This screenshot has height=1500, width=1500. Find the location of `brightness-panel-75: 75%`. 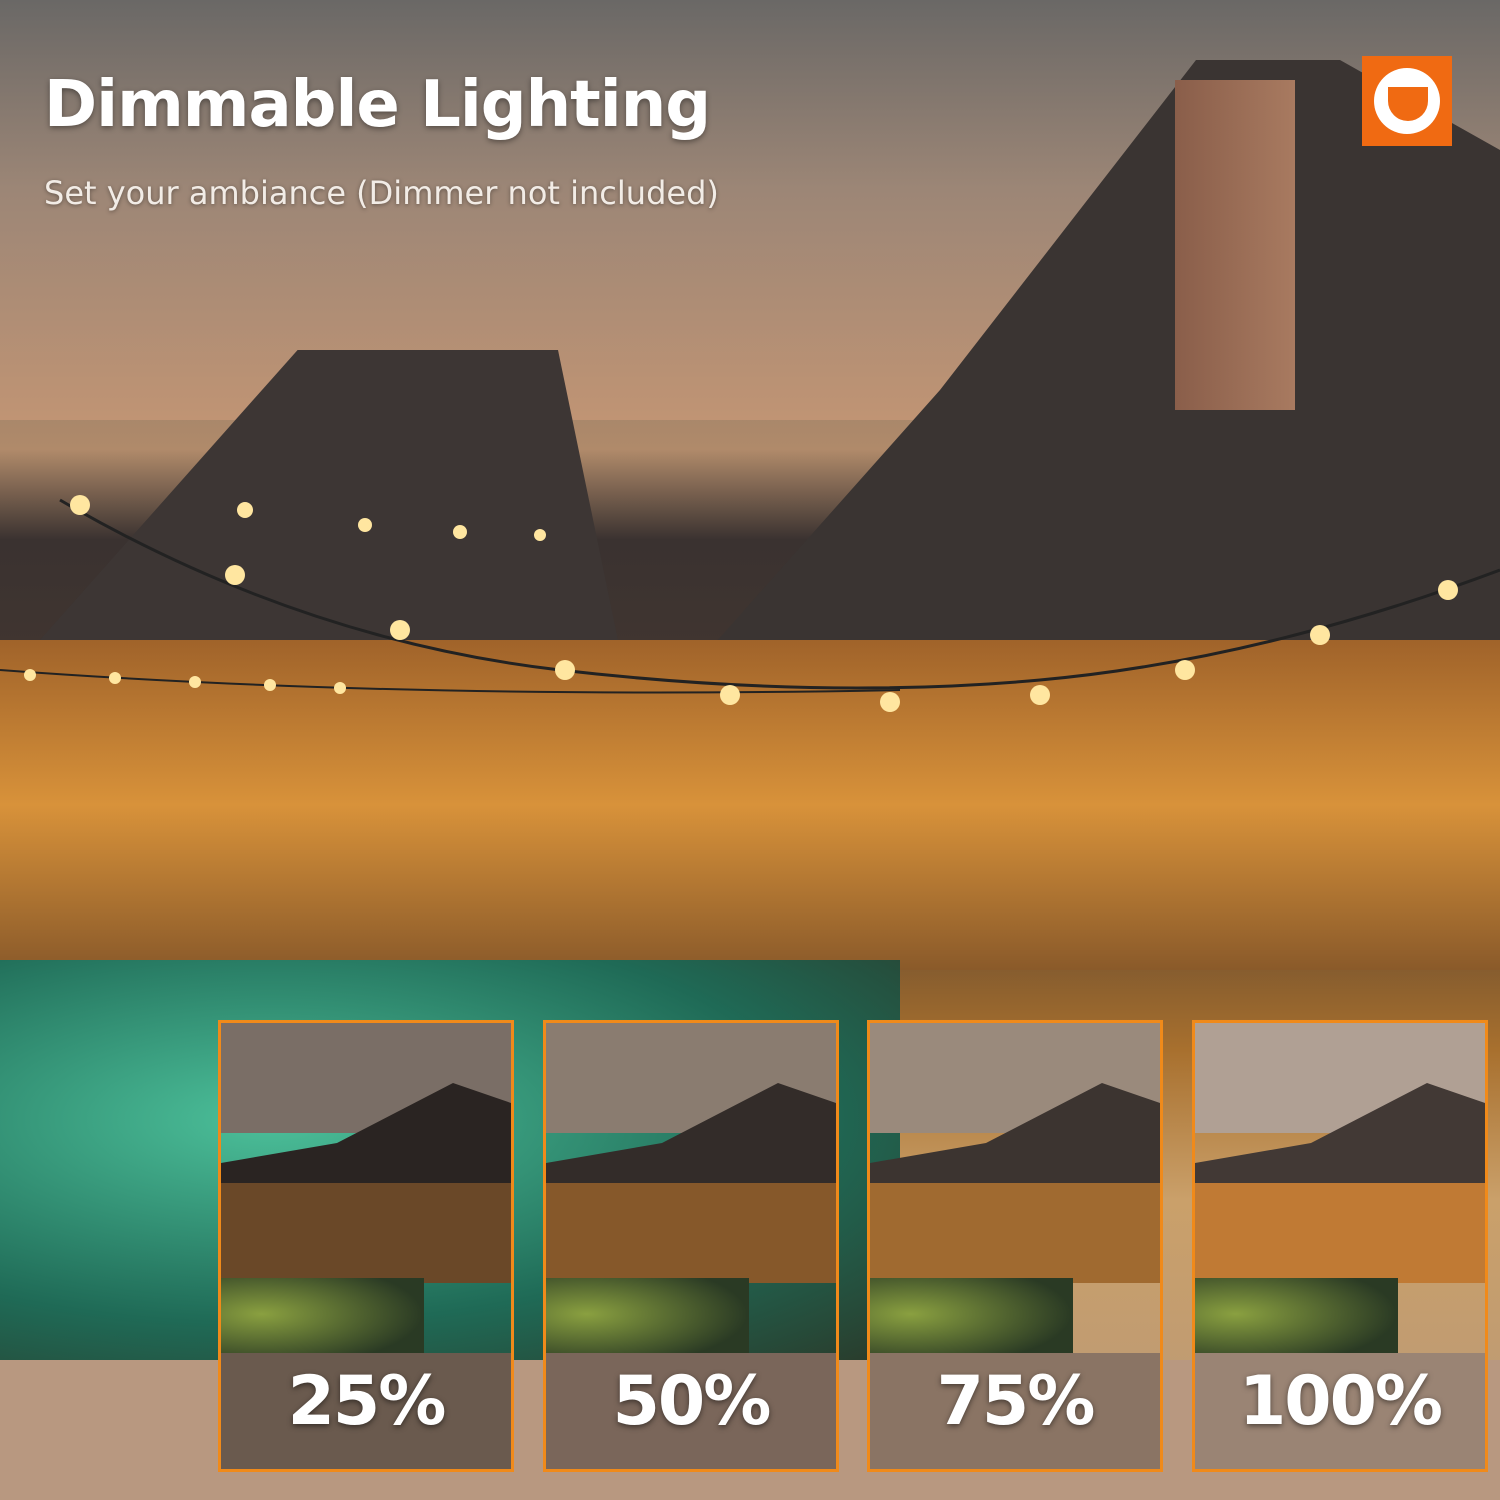

brightness-panel-75: 75% is located at coordinates (1015, 1246).